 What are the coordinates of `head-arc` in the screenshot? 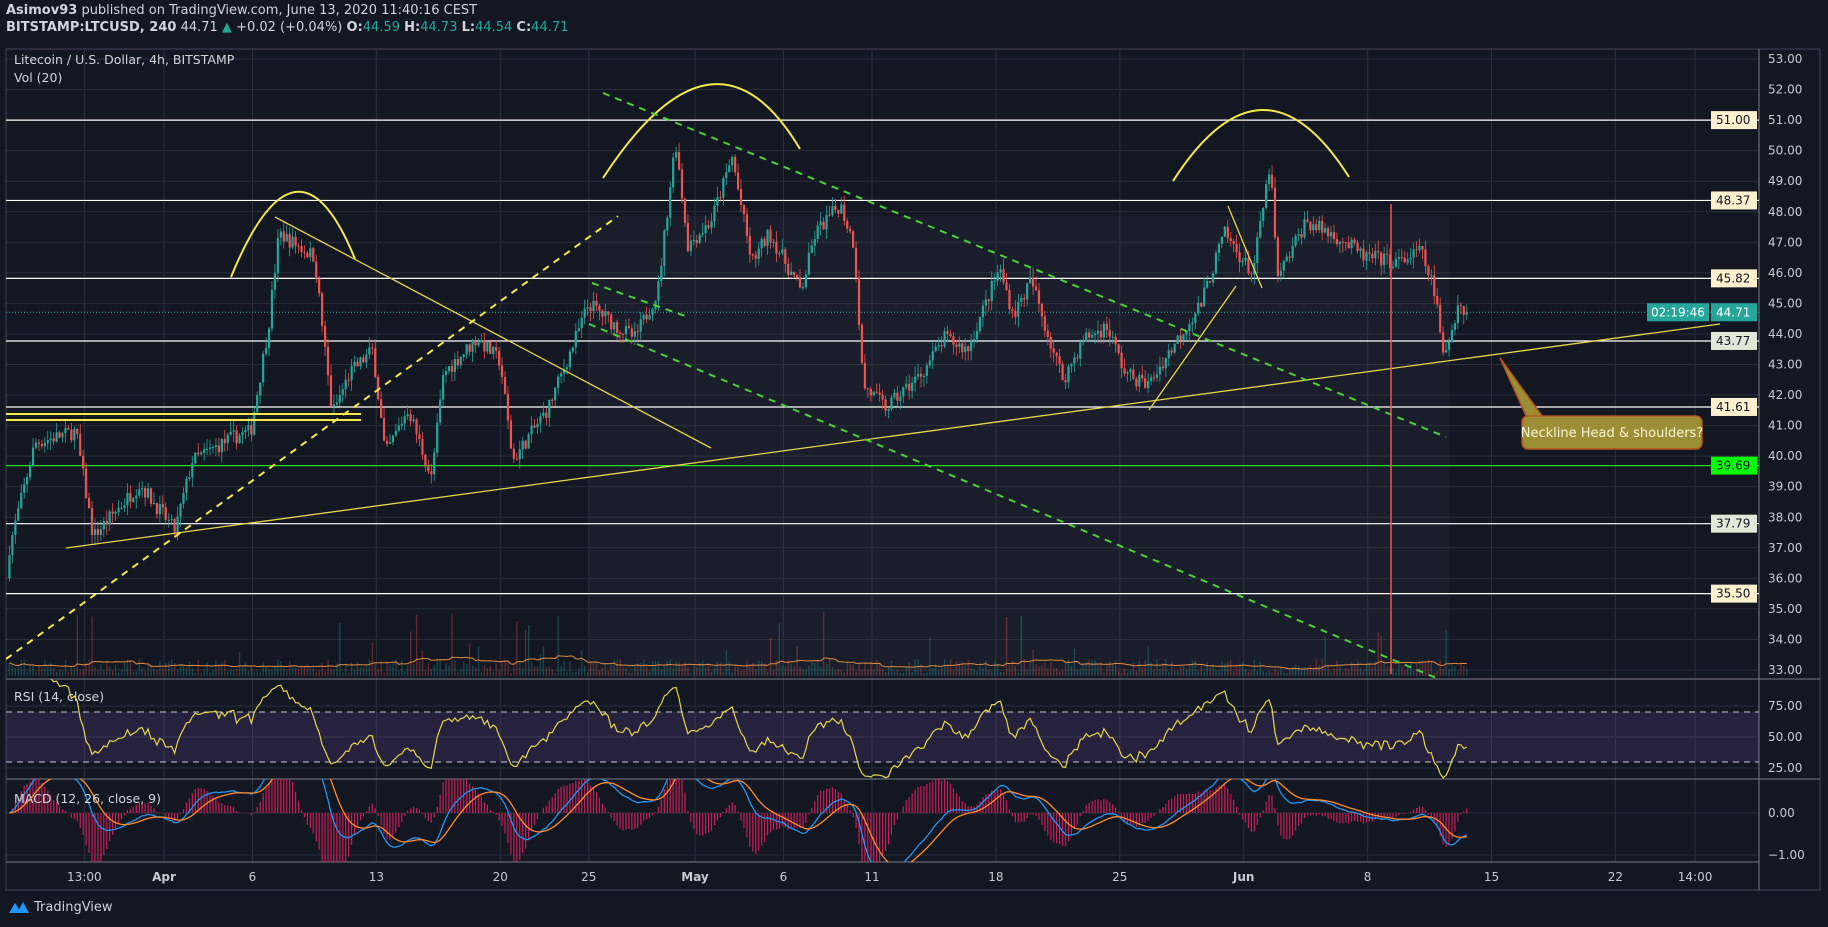 It's located at (701, 131).